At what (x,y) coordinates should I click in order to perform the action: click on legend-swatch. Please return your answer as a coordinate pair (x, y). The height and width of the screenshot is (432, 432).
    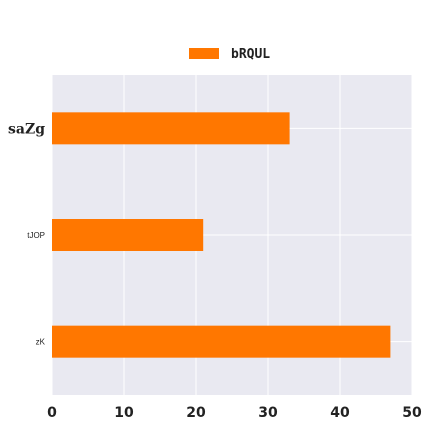
    Looking at the image, I should click on (204, 53).